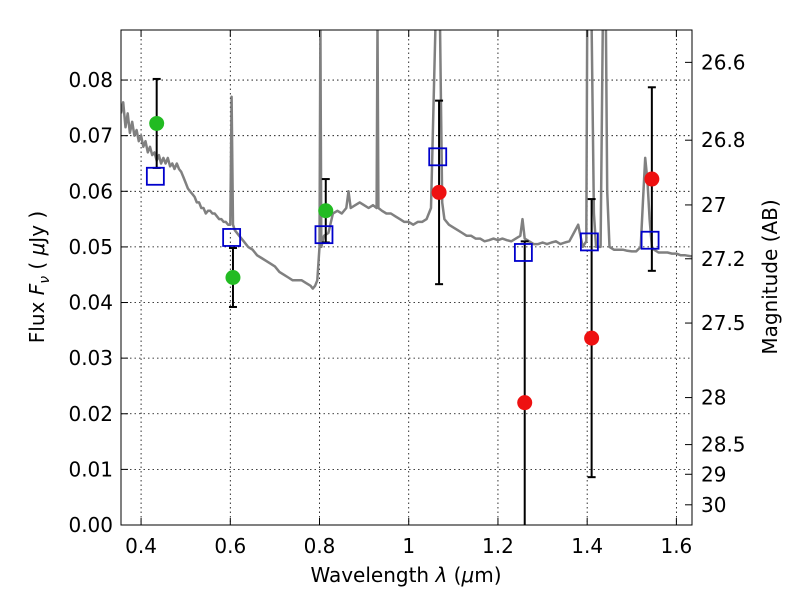 The image size is (800, 600). Describe the element at coordinates (90, 80) in the screenshot. I see `y-tick-label-8: 0.08` at that location.